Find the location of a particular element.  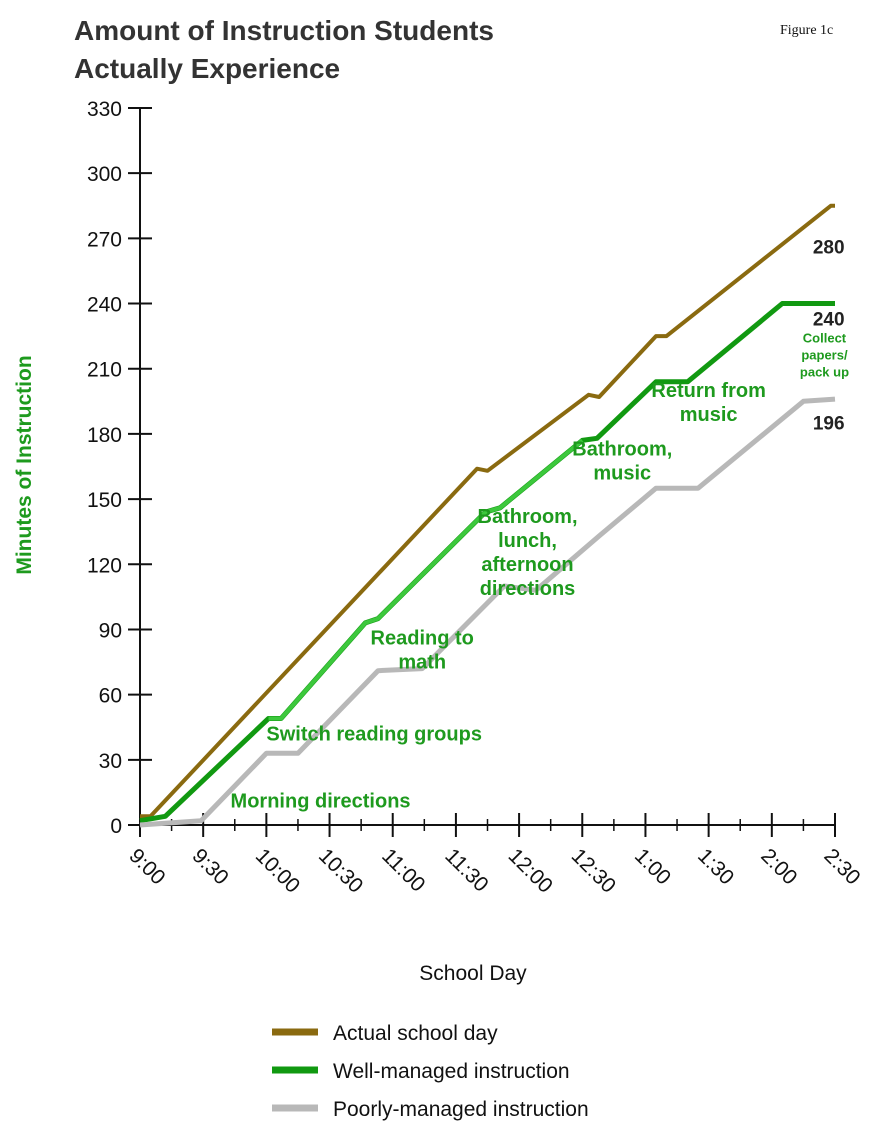

x-axis-label: School Day is located at coordinates (473, 973).